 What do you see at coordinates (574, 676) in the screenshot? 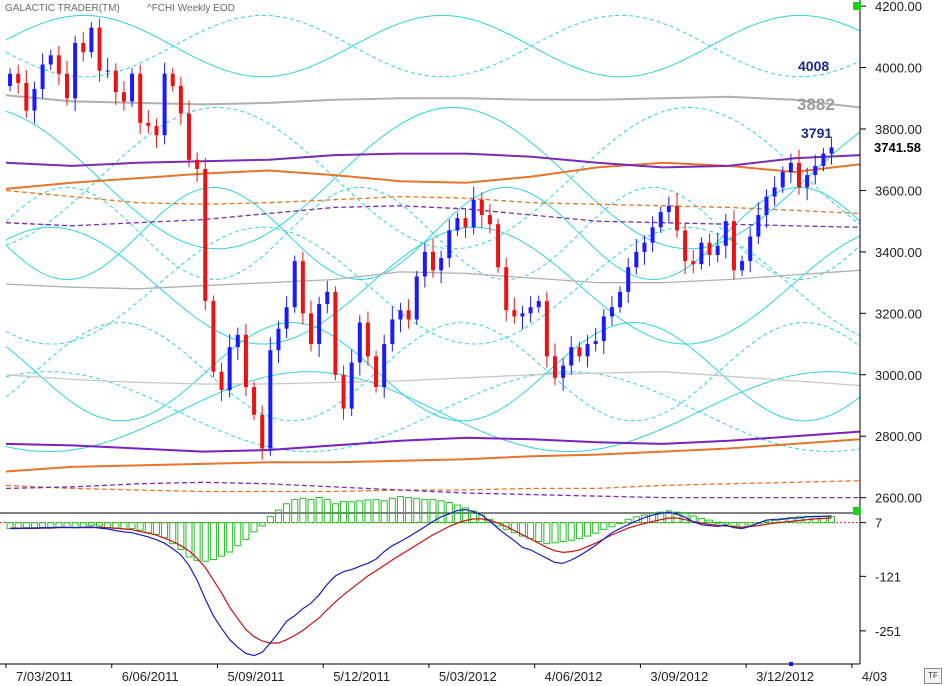
I see `x-tick-label: 4/06/2012` at bounding box center [574, 676].